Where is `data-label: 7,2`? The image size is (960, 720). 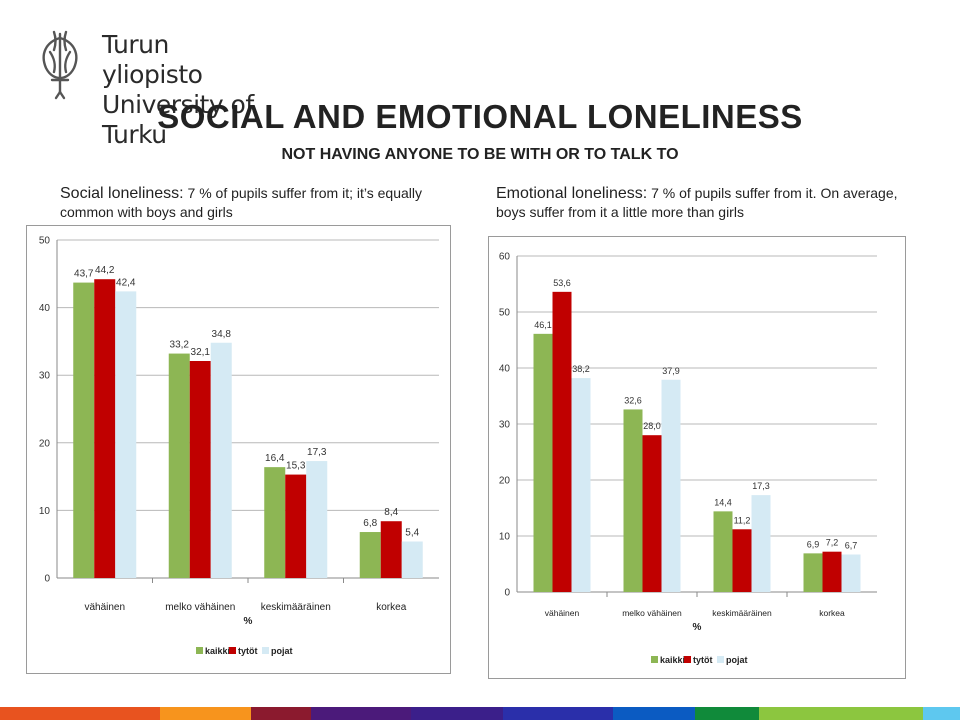
data-label: 7,2 is located at coordinates (832, 543).